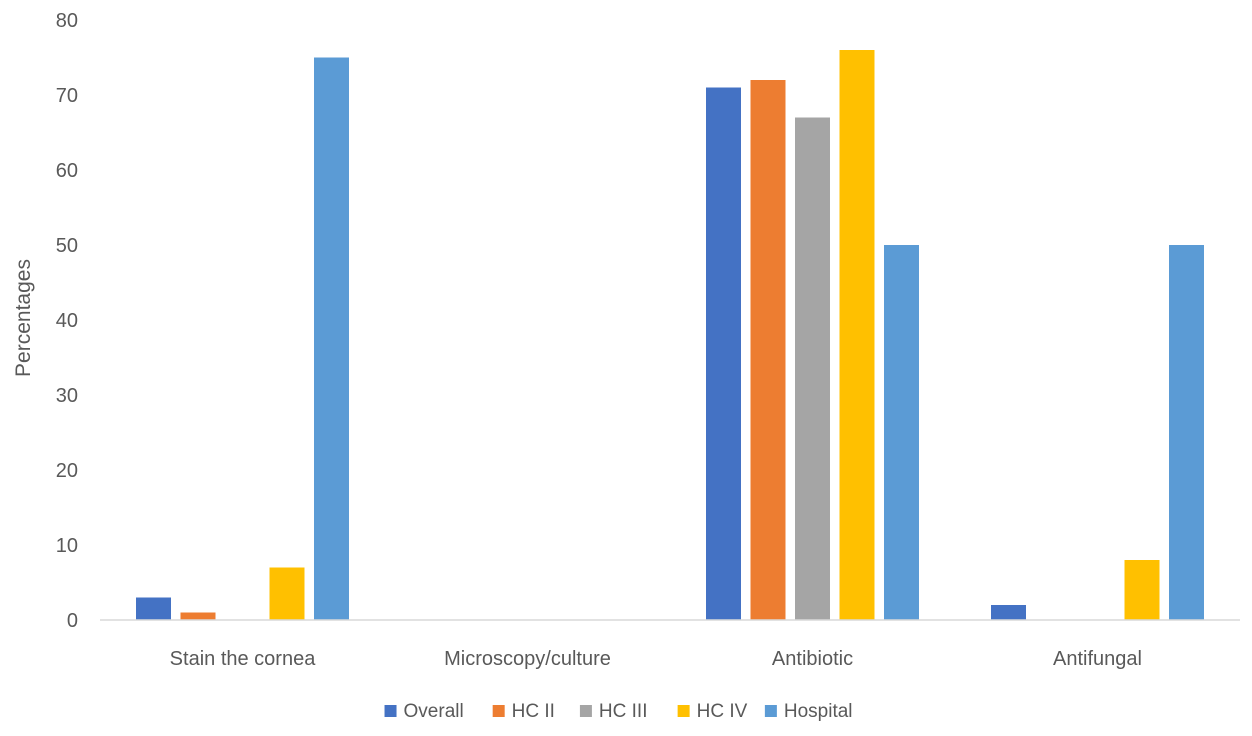 This screenshot has width=1252, height=736. What do you see at coordinates (434, 711) in the screenshot?
I see `legend-label: Overall` at bounding box center [434, 711].